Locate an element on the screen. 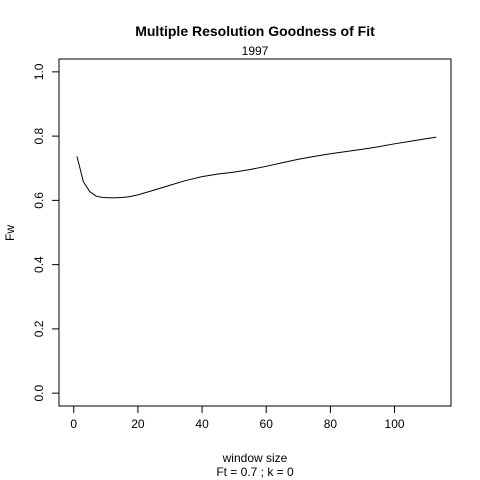  x-tick-label: 0 is located at coordinates (73, 424).